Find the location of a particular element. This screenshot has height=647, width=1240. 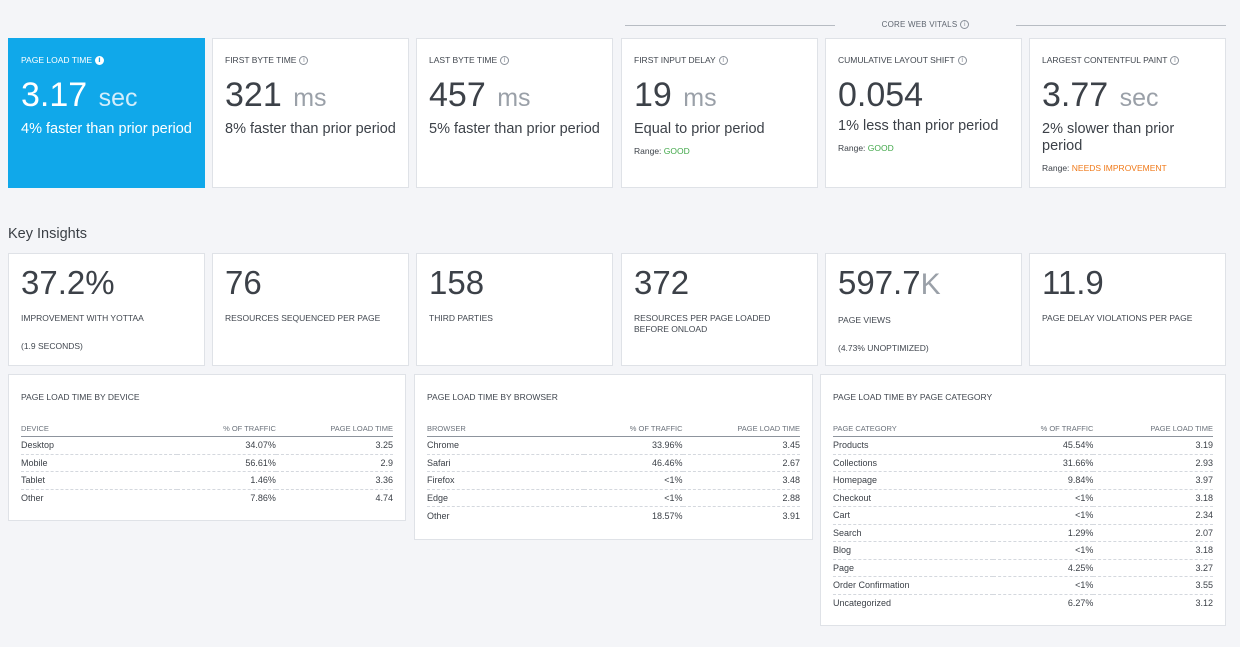

table-row: Blog <1% 3.18 is located at coordinates (1023, 550).